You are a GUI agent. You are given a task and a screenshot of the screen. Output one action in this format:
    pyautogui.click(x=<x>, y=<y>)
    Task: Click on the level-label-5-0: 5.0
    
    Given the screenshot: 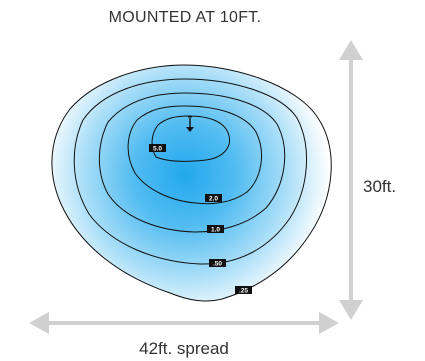 What is the action you would take?
    pyautogui.click(x=157, y=148)
    